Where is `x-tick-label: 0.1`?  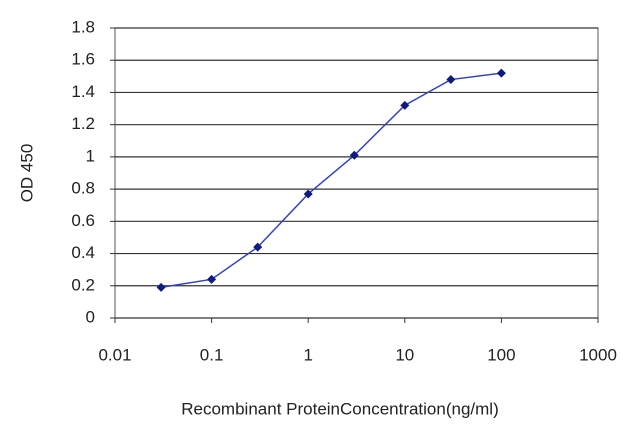
x-tick-label: 0.1 is located at coordinates (212, 354).